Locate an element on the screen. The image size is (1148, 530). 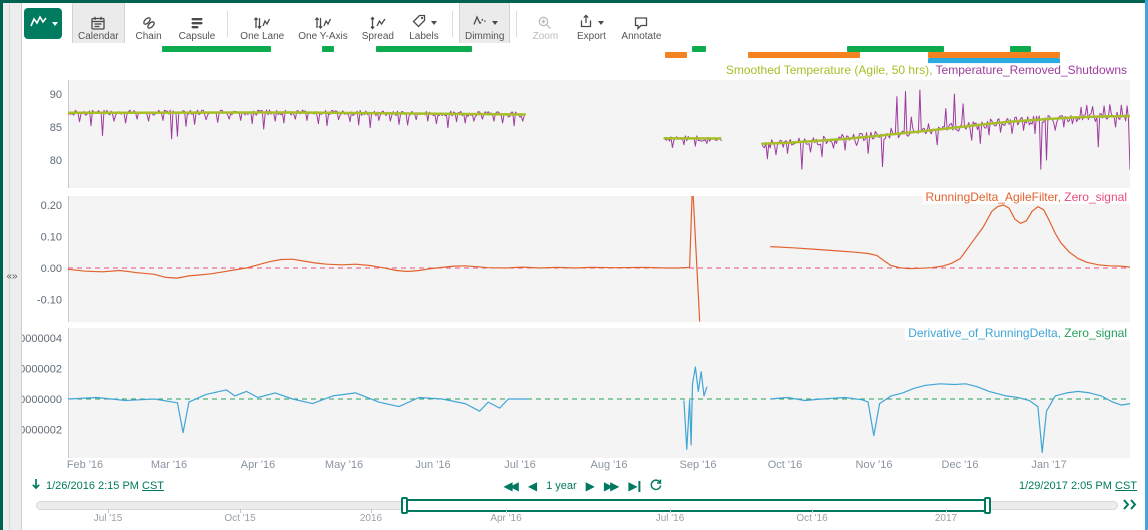
range-end-time: 1/29/2017 2:05 PM is located at coordinates (1065, 486).